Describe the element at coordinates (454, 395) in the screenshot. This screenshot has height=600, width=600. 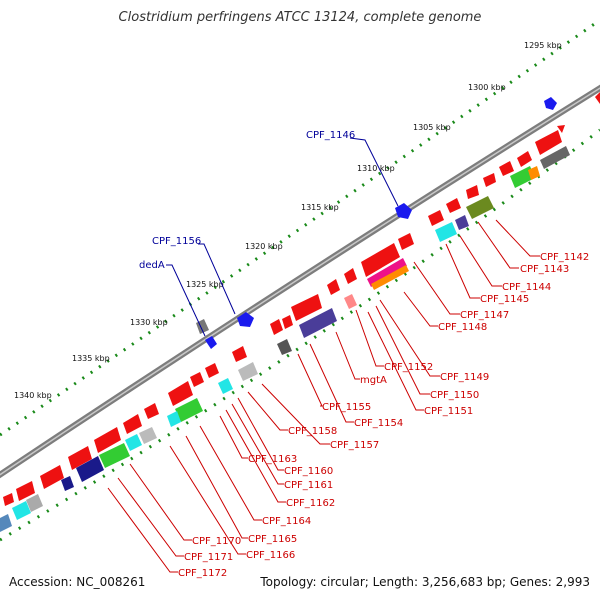
I see `gene-label: CPF_1150` at that location.